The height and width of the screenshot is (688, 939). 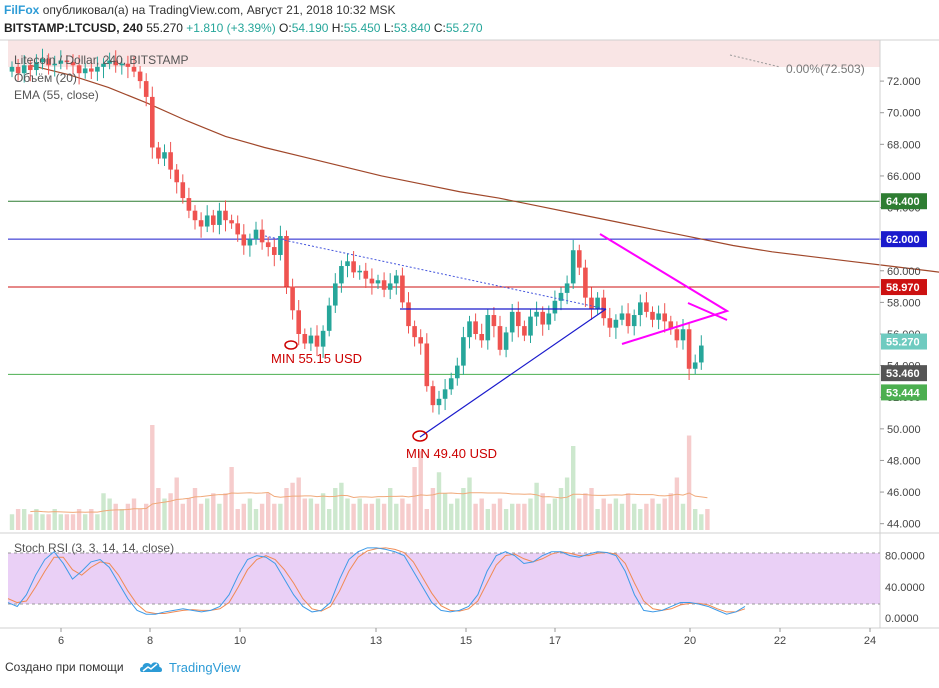 What do you see at coordinates (466, 641) in the screenshot?
I see `time-tick-label: 15` at bounding box center [466, 641].